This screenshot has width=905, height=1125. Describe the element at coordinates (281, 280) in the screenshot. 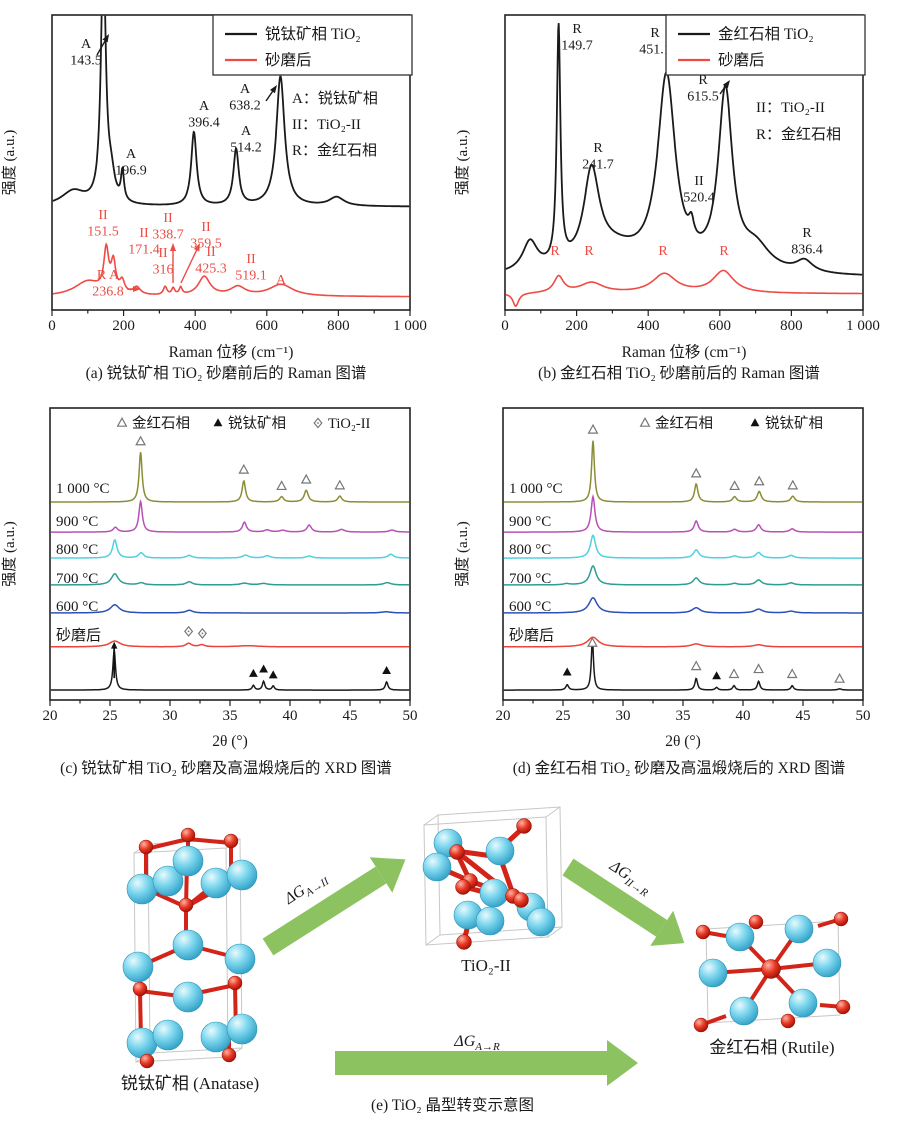

I see `svg-text: A` at that location.